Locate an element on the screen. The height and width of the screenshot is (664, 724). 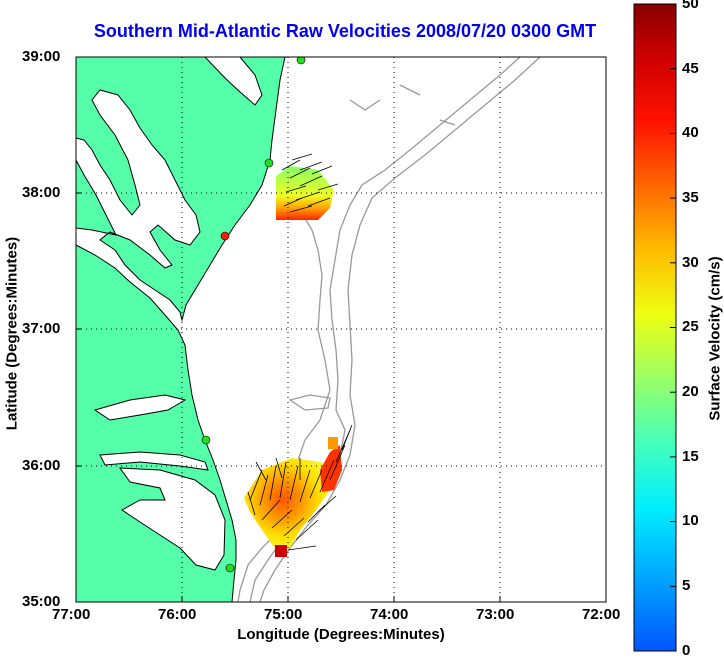
x-tick-label: 74:00 is located at coordinates (389, 614).